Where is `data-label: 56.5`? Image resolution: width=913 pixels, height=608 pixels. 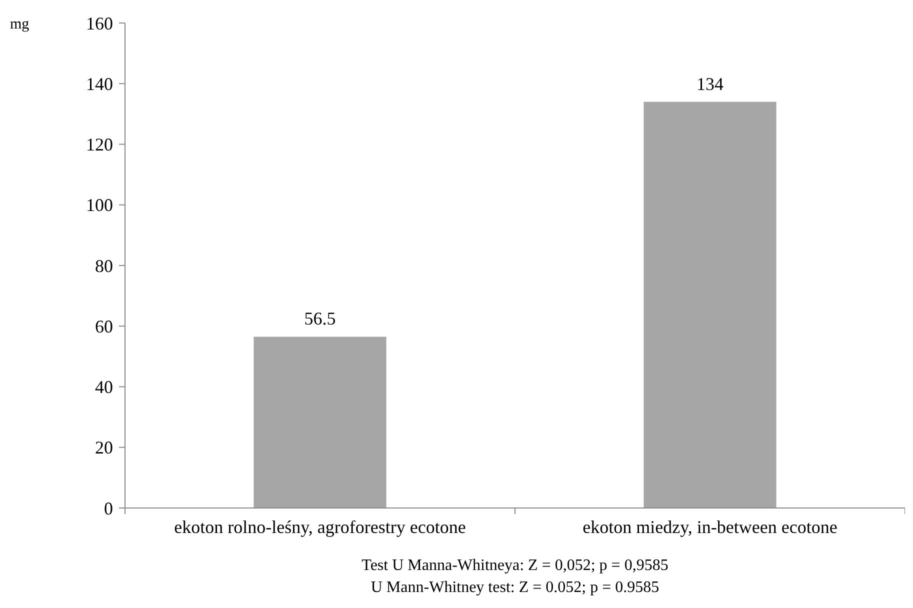 data-label: 56.5 is located at coordinates (320, 318).